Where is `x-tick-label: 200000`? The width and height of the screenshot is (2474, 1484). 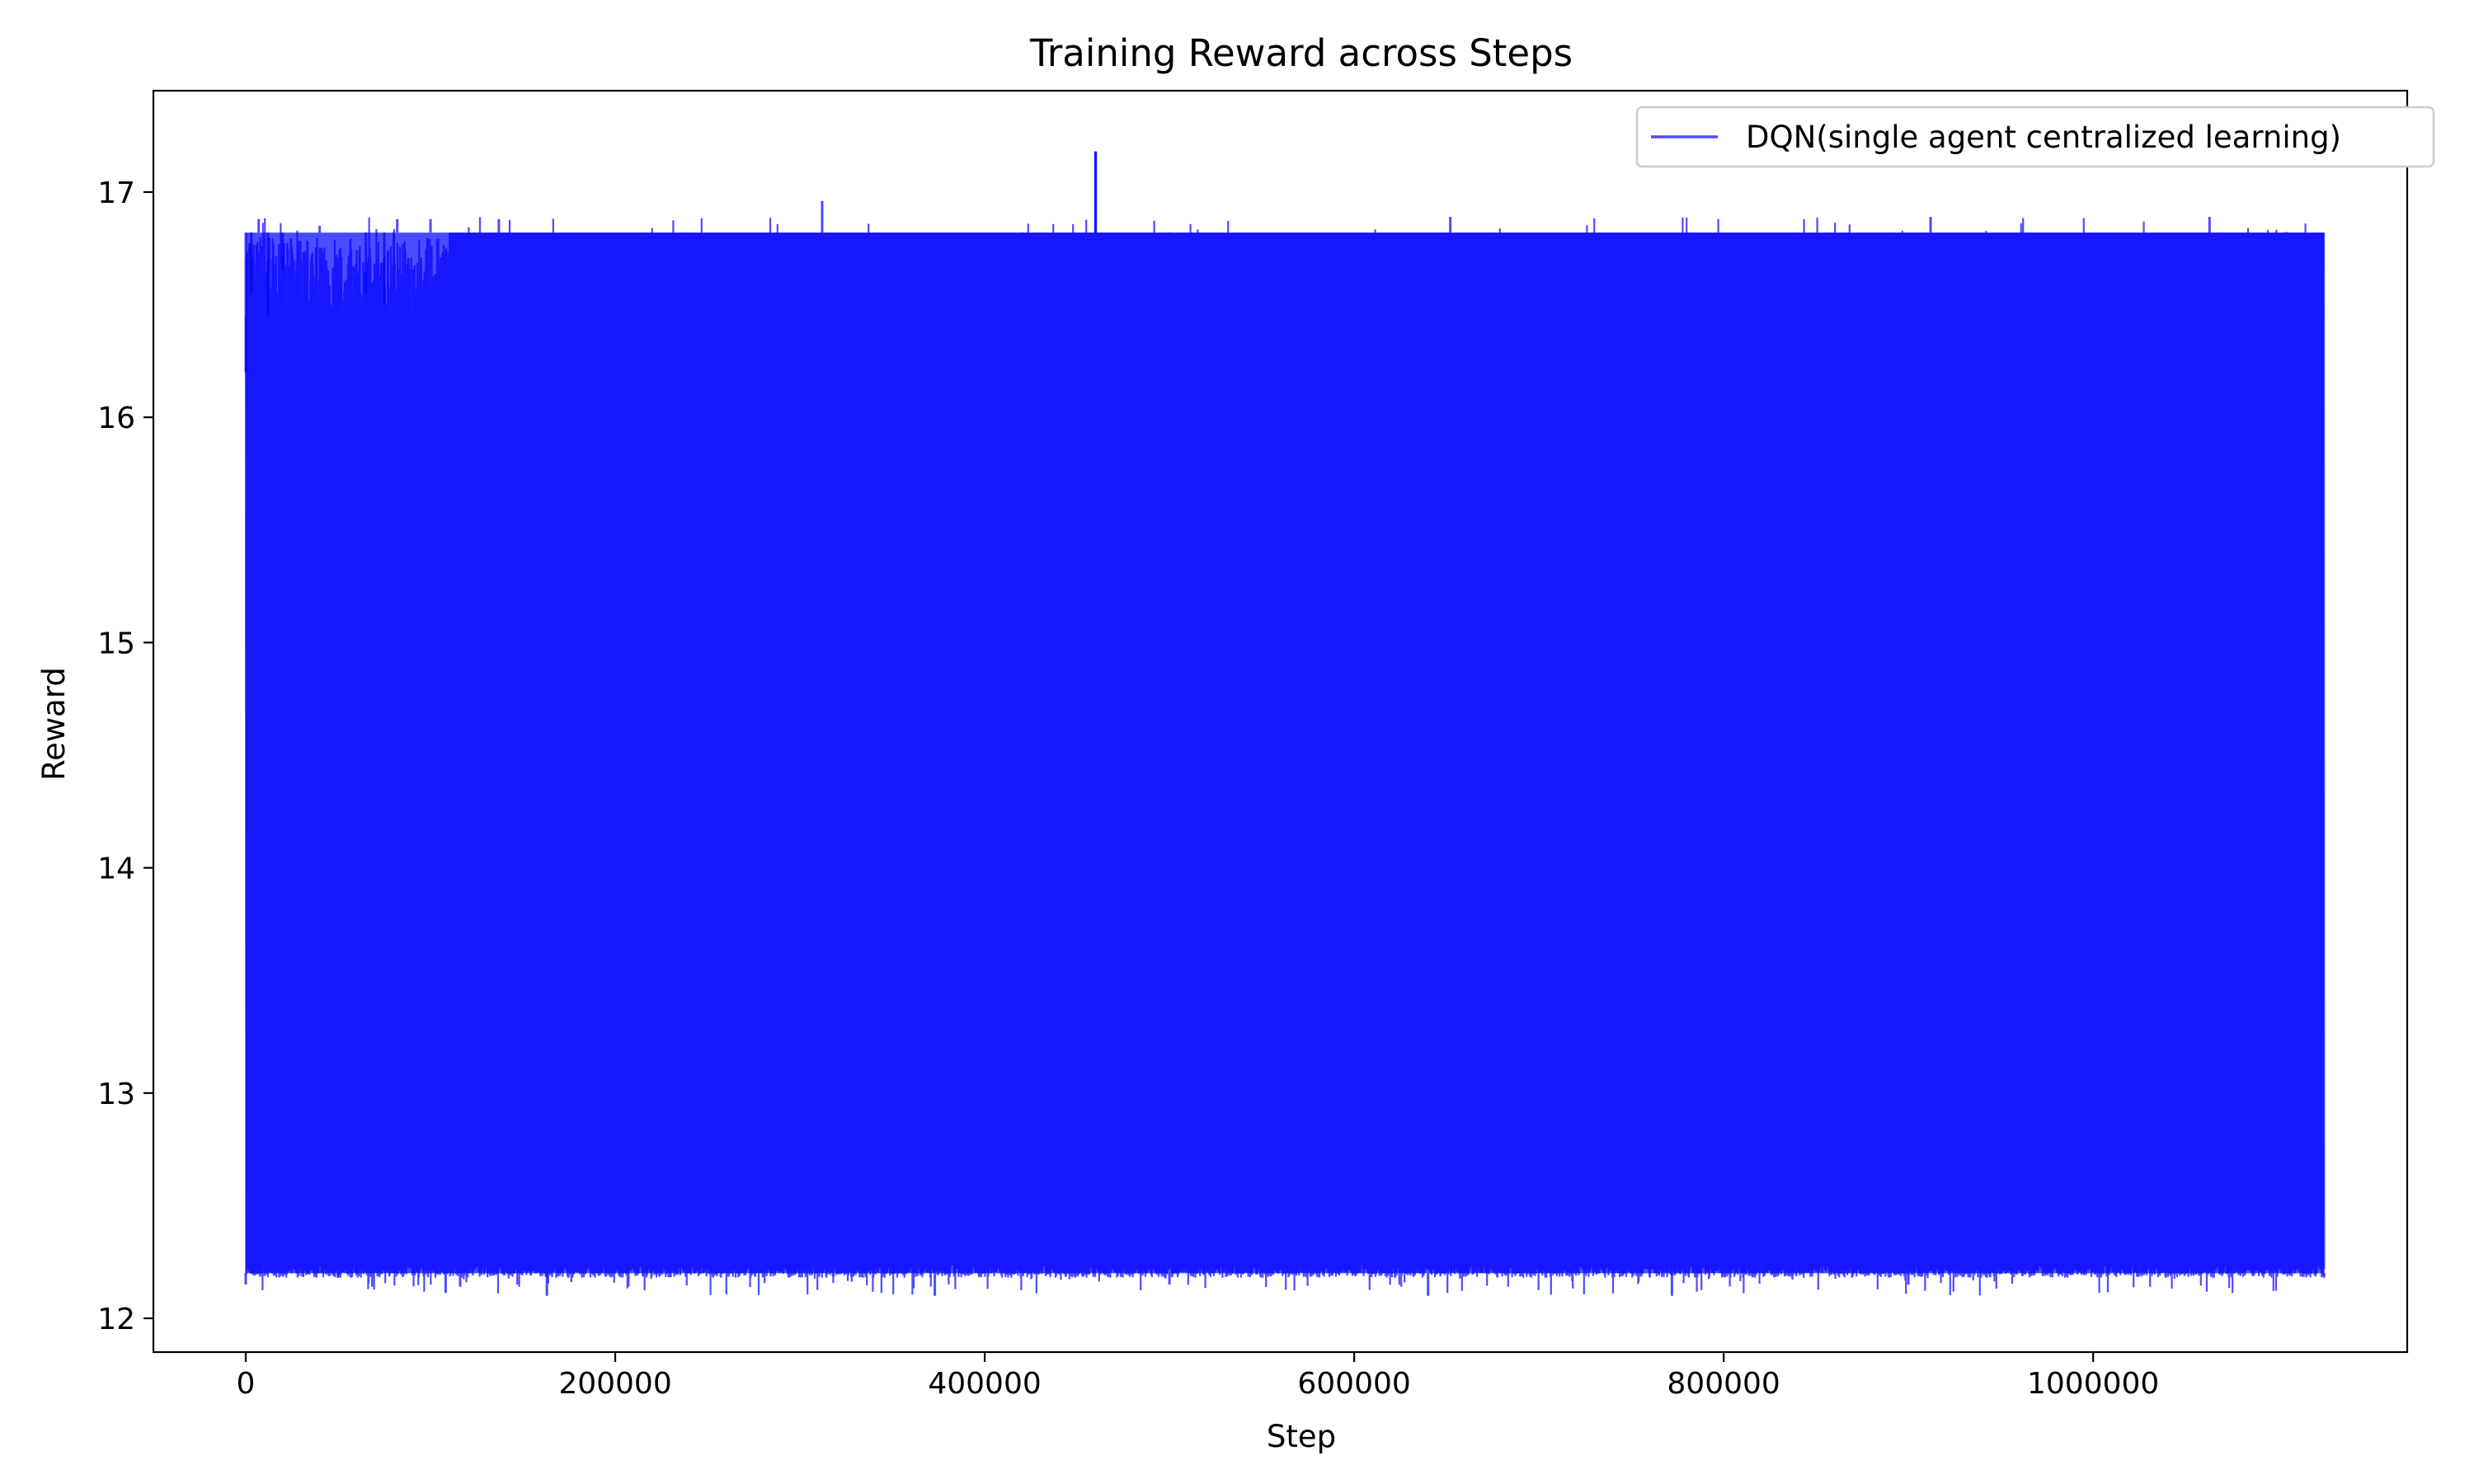 x-tick-label: 200000 is located at coordinates (614, 1384).